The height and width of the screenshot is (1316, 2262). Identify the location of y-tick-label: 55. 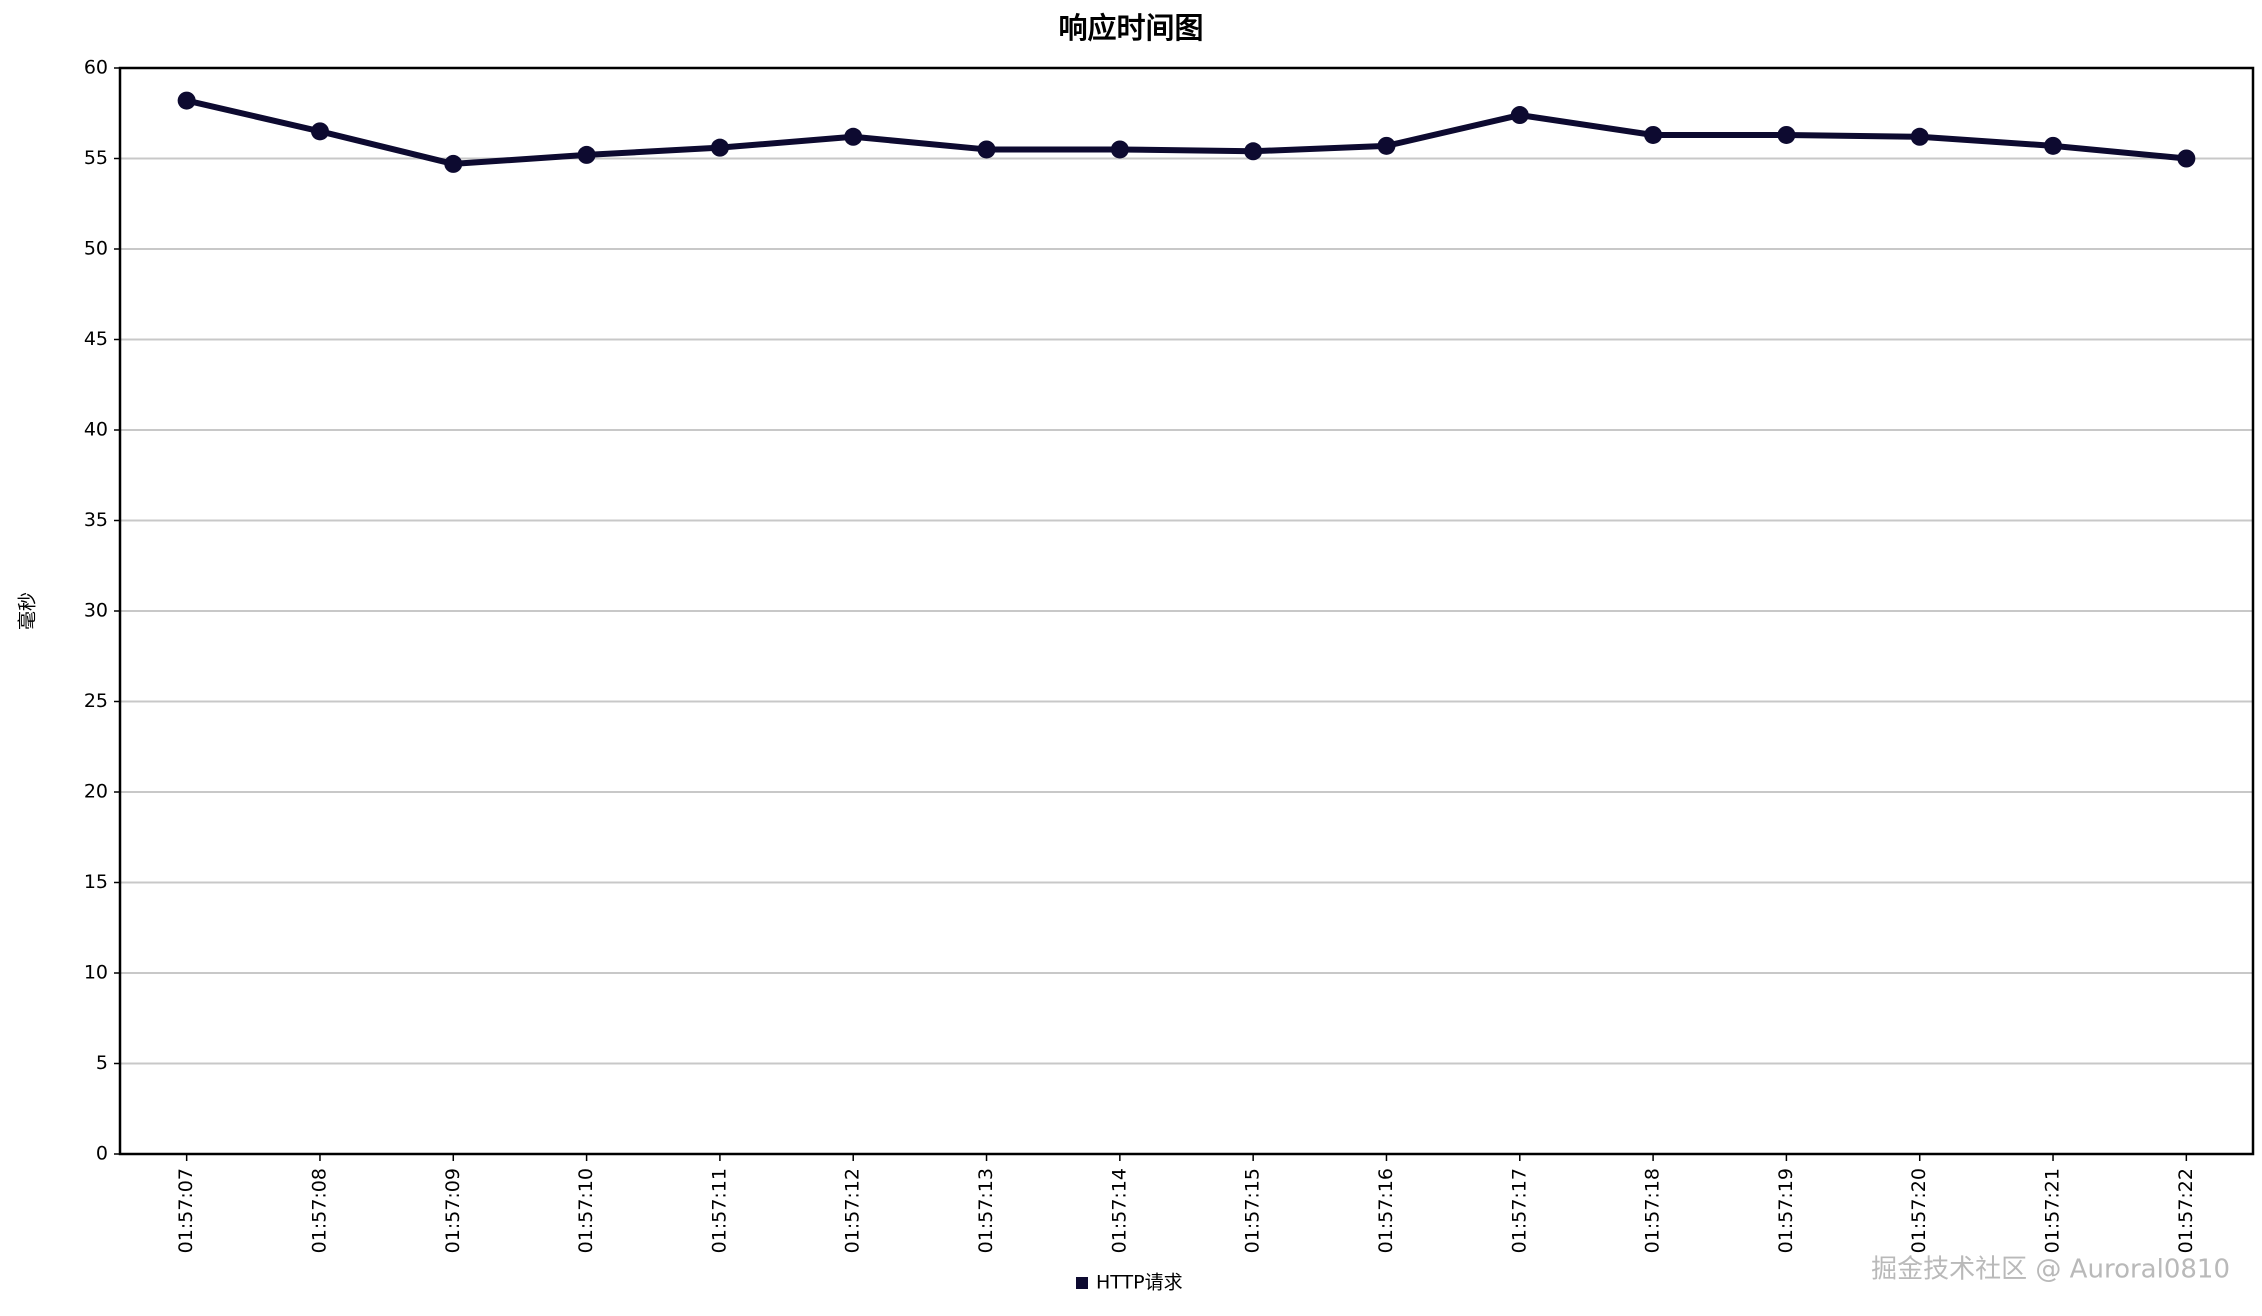
(96, 158).